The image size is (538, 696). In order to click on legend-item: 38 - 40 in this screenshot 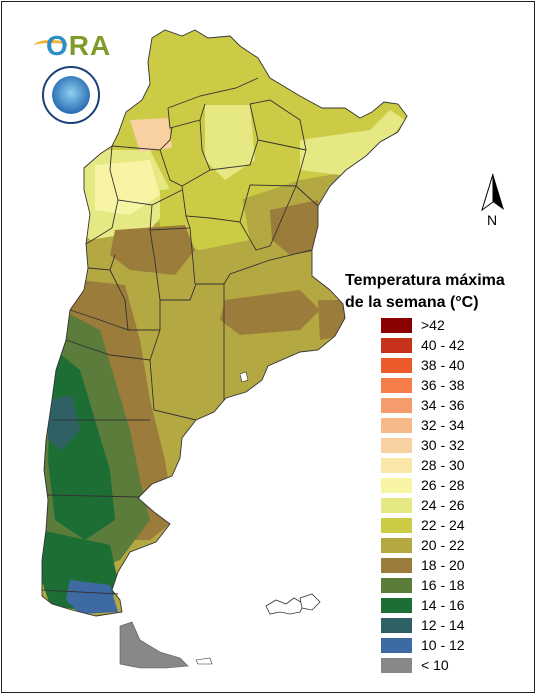, I will do `click(431, 366)`.